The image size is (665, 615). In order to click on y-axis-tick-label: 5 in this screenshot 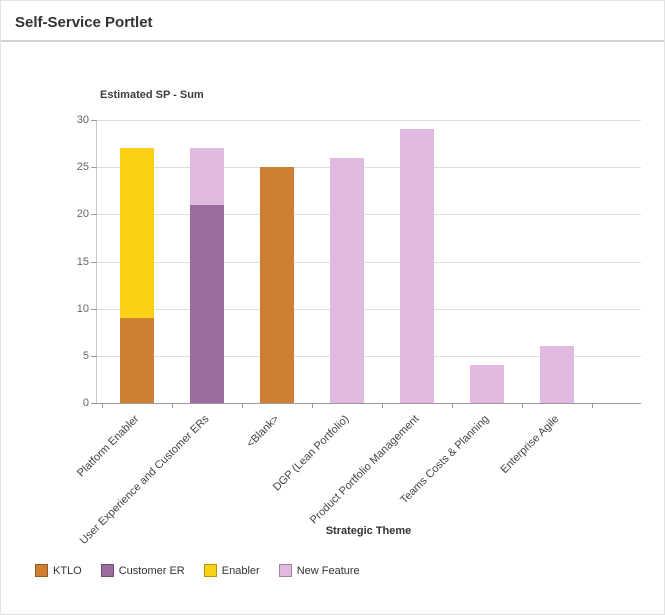, I will do `click(85, 355)`.